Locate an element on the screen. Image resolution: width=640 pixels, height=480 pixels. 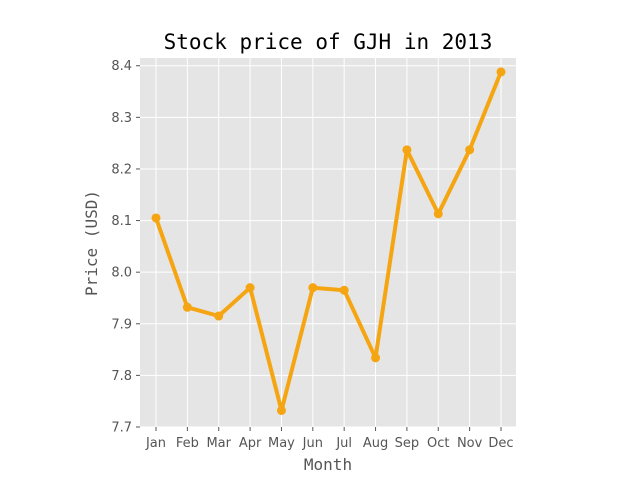
x-tick-label: Sep is located at coordinates (407, 443).